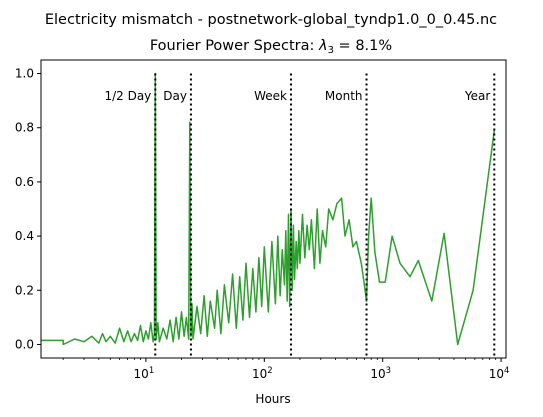 The height and width of the screenshot is (417, 543). Describe the element at coordinates (344, 96) in the screenshot. I see `marker-label-3: Month` at that location.